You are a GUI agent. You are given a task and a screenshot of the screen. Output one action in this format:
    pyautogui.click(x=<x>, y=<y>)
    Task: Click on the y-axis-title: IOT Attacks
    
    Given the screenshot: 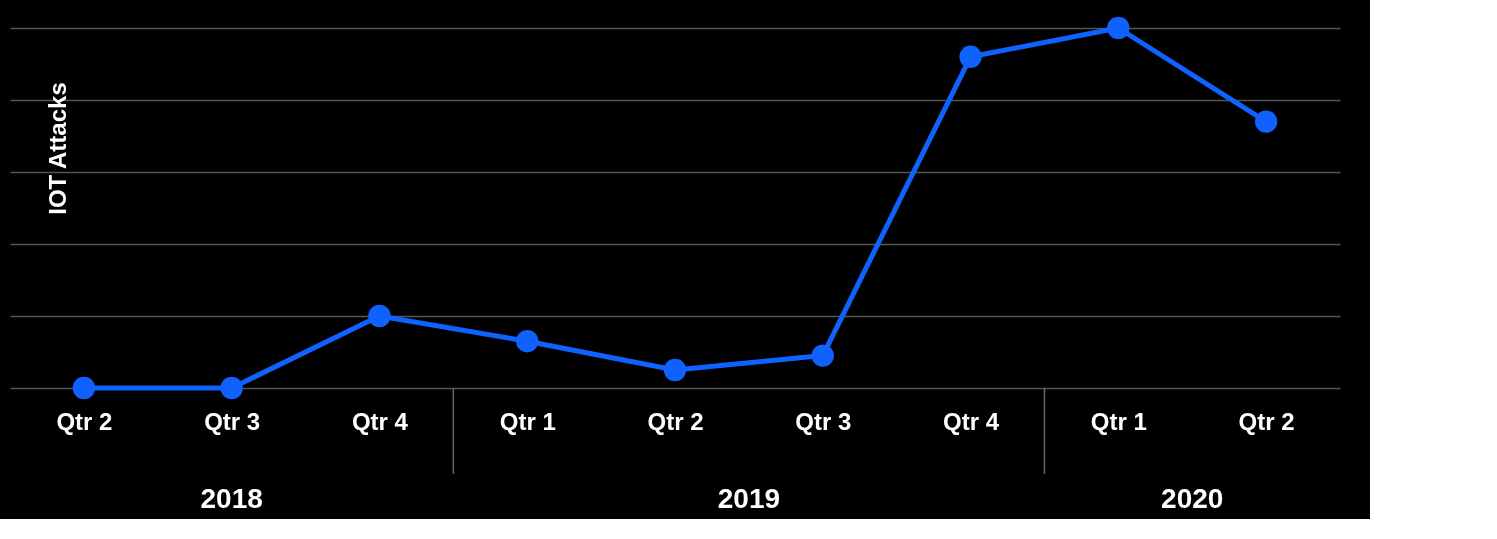 What is the action you would take?
    pyautogui.click(x=57, y=148)
    